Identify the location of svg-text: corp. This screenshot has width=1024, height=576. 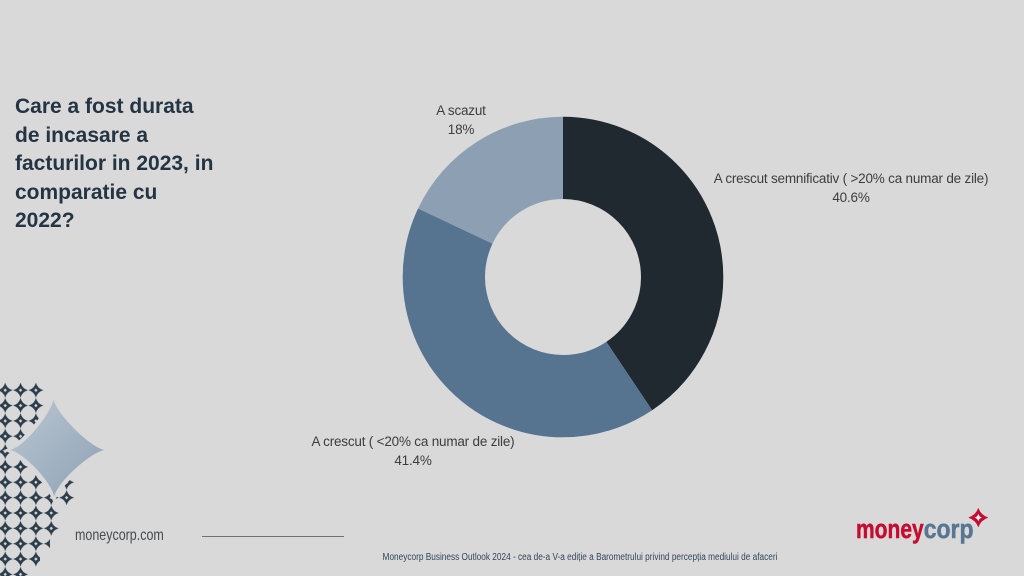
(949, 529).